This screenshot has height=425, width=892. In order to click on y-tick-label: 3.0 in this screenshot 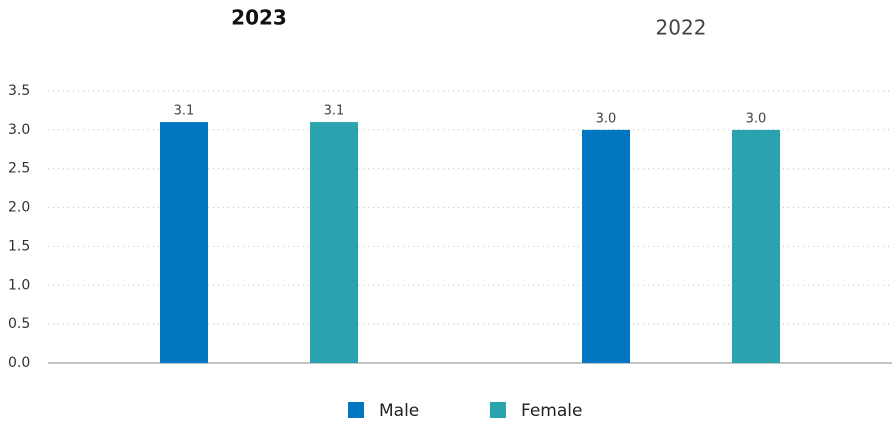, I will do `click(19, 130)`.